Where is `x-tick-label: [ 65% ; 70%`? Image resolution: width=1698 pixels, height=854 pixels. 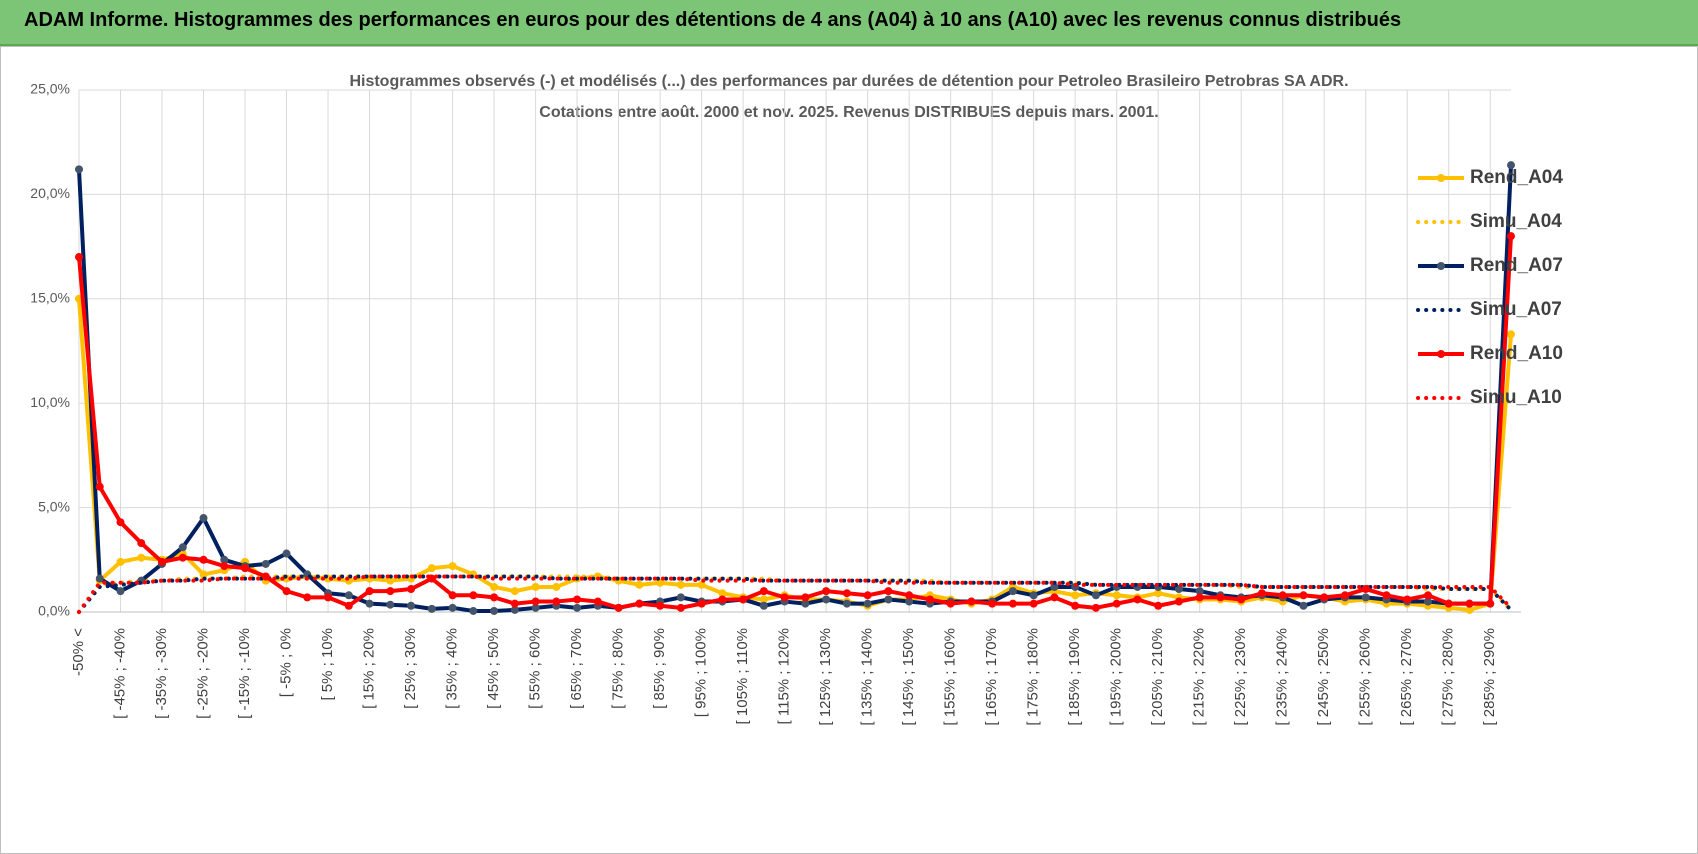
x-tick-label: [ 65% ; 70% is located at coordinates (576, 668).